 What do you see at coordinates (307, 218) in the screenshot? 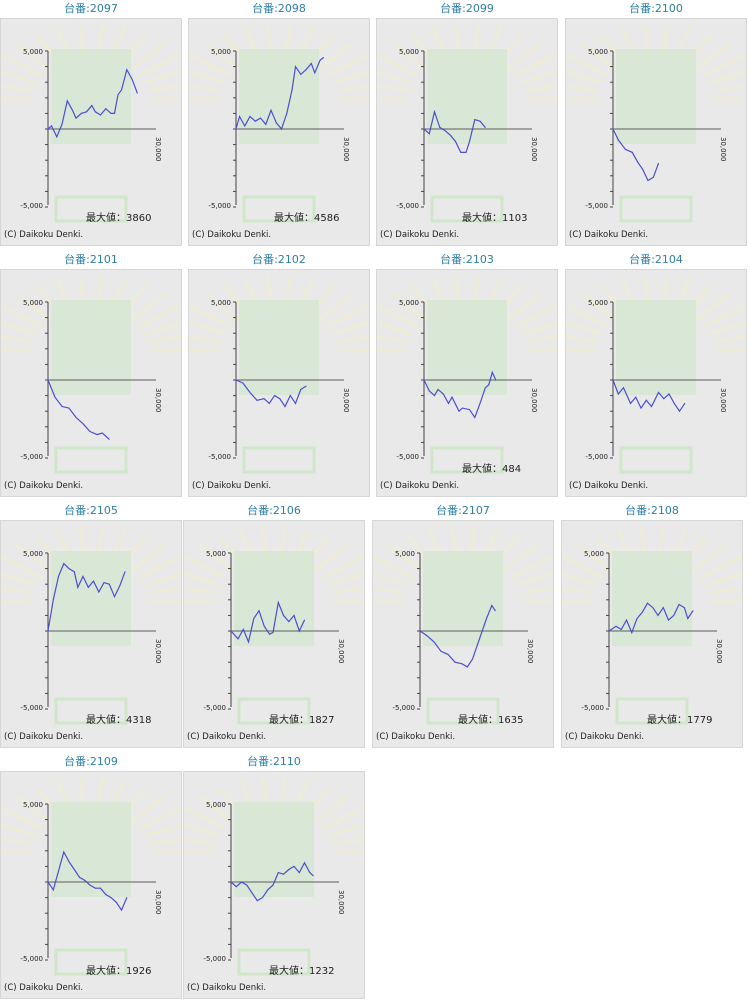
I see `max-value-label: 最大値：4586` at bounding box center [307, 218].